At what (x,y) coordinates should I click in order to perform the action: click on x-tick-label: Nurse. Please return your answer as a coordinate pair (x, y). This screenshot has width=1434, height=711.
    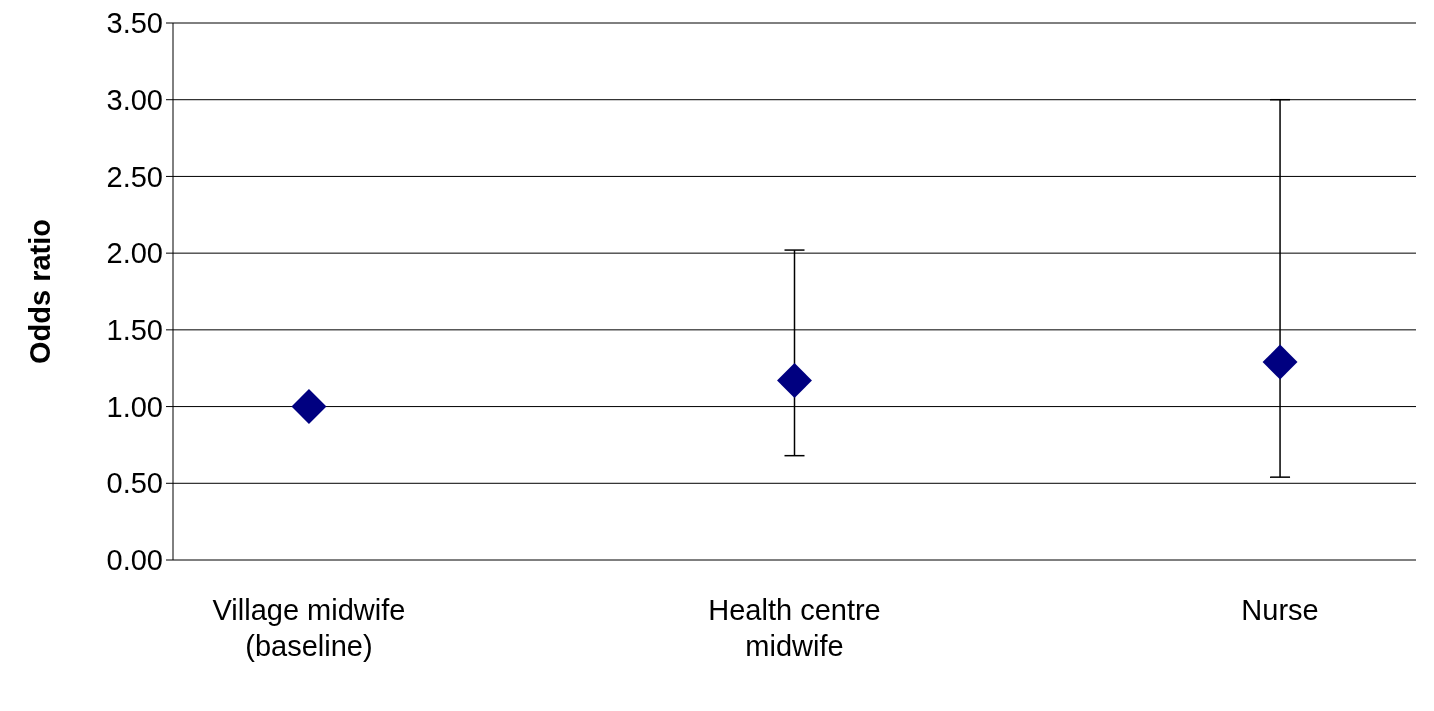
    Looking at the image, I should click on (1280, 610).